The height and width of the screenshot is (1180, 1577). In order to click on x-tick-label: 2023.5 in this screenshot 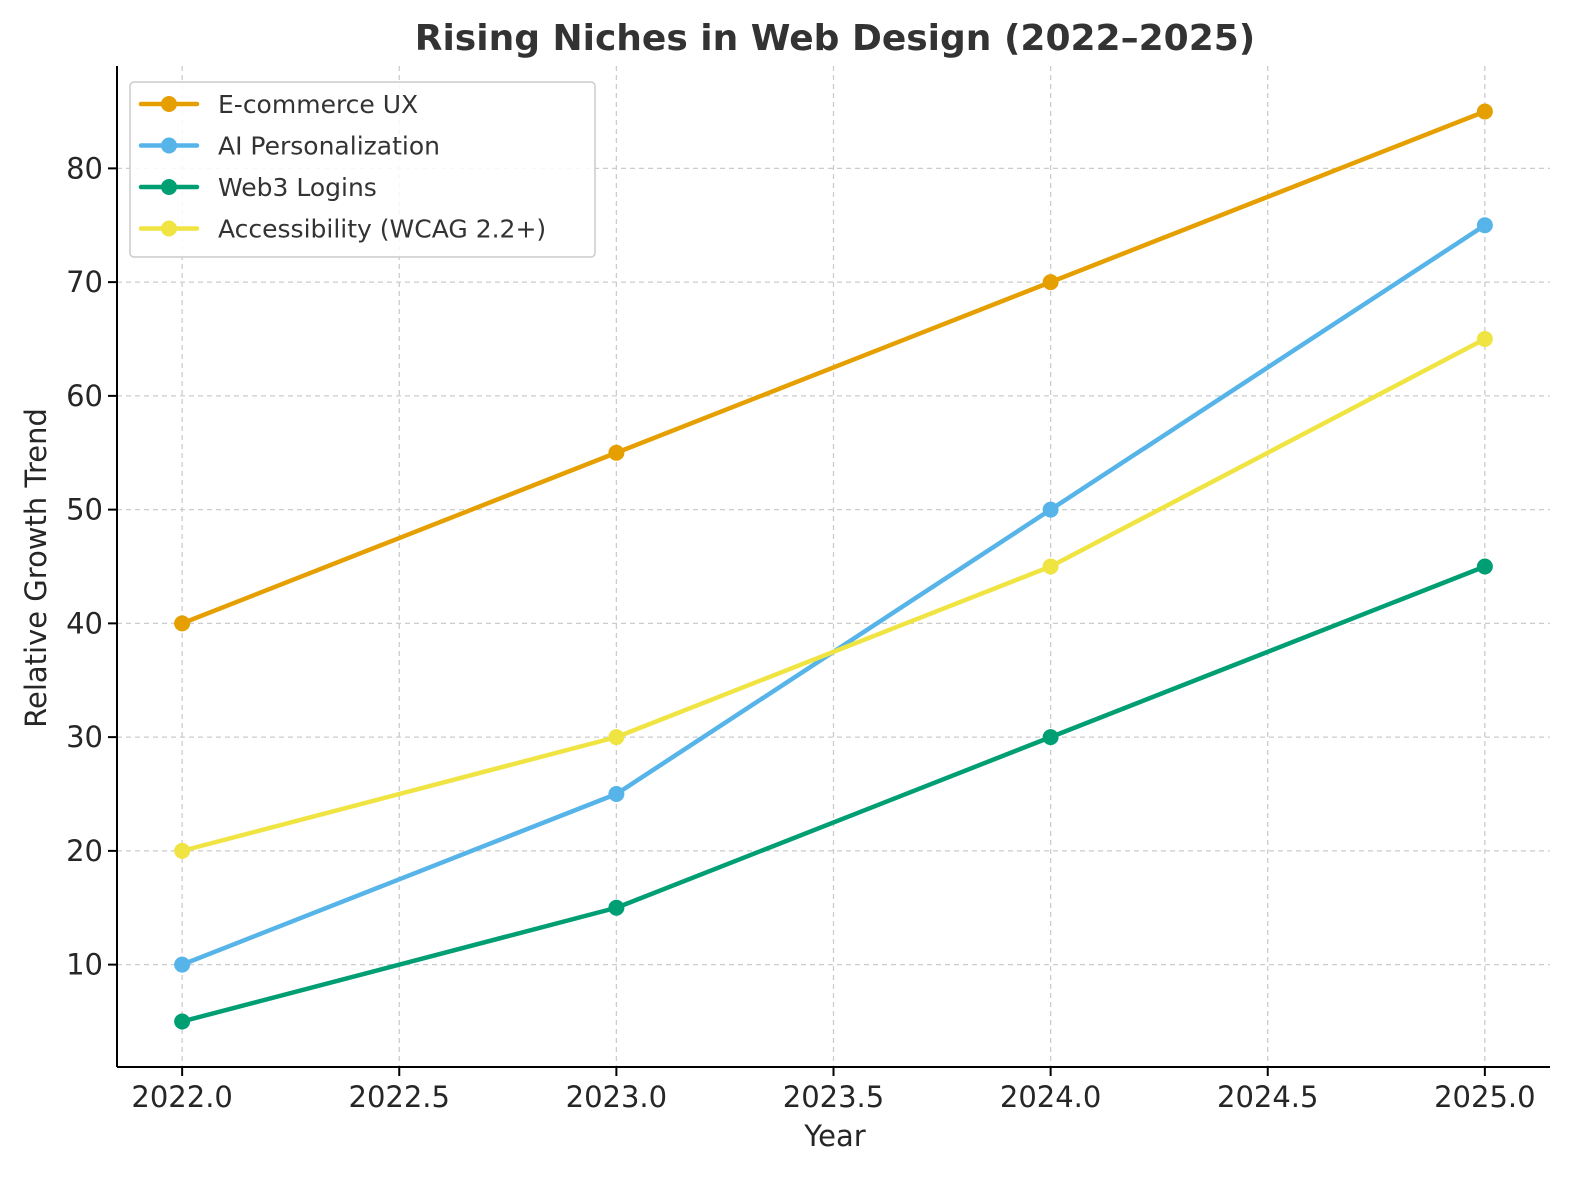, I will do `click(833, 1097)`.